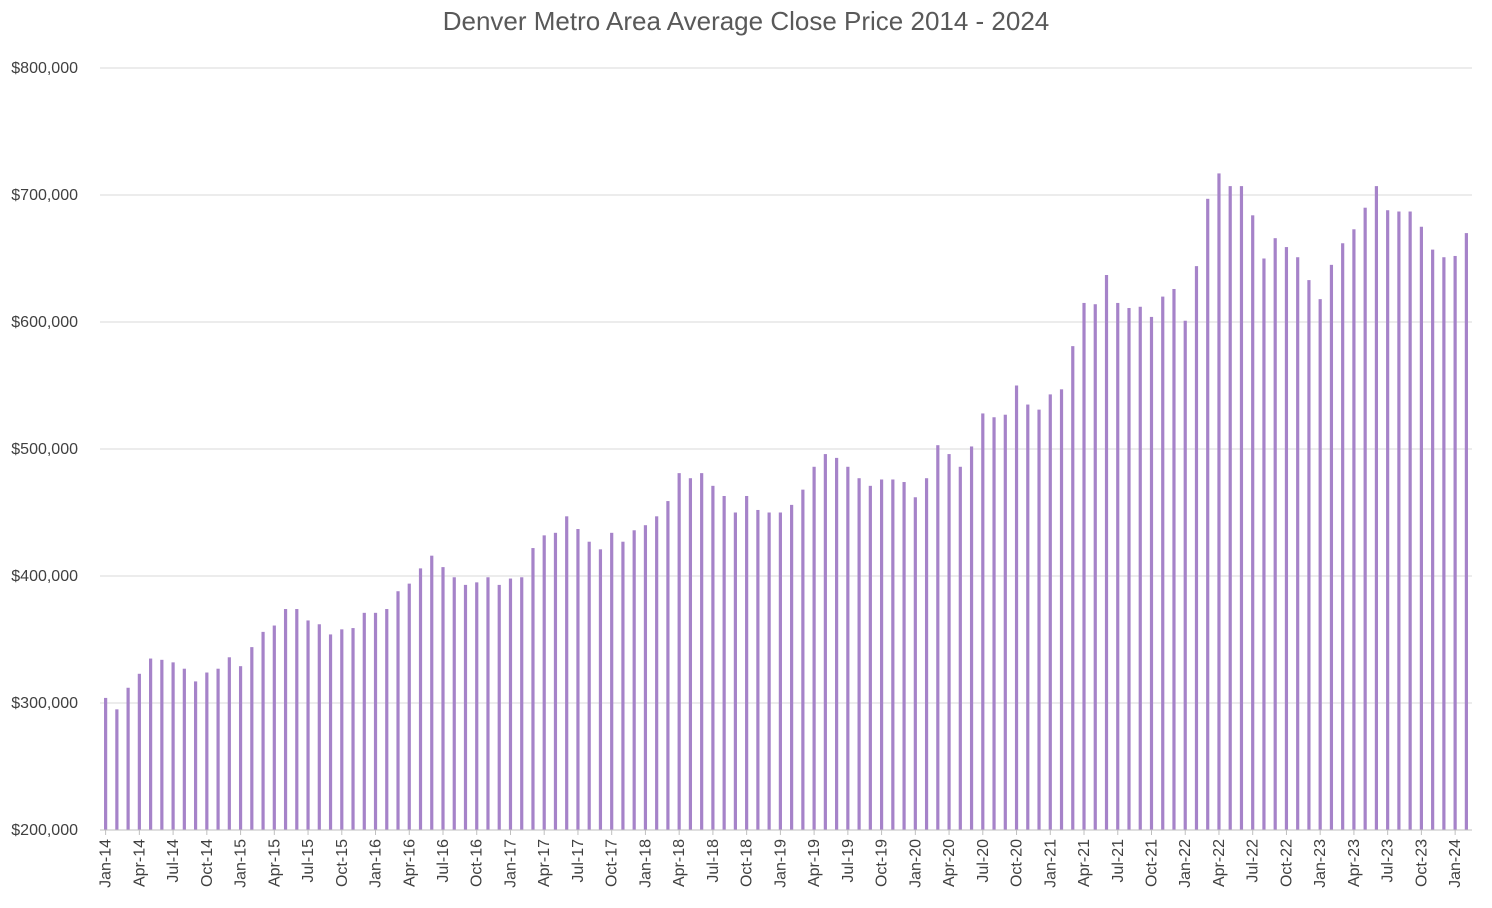 The width and height of the screenshot is (1492, 908). Describe the element at coordinates (376, 863) in the screenshot. I see `x-tick-label: Jan-16` at that location.